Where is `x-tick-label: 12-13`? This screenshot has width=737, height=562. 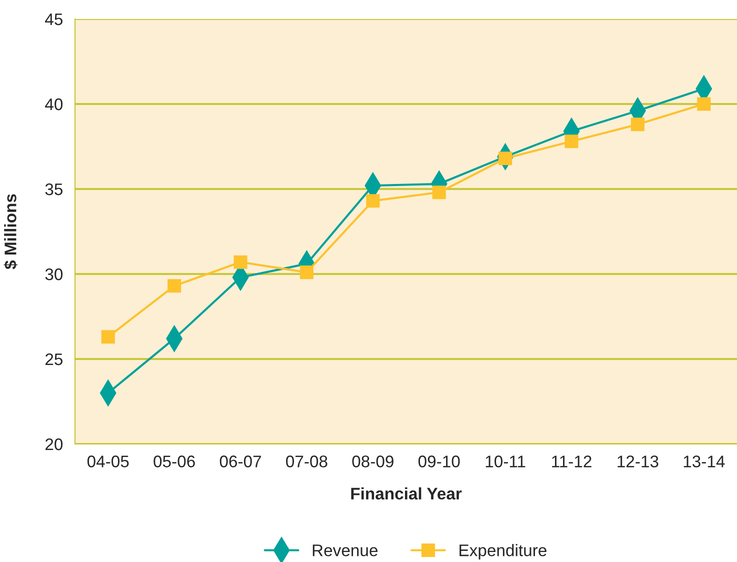 x-tick-label: 12-13 is located at coordinates (638, 462).